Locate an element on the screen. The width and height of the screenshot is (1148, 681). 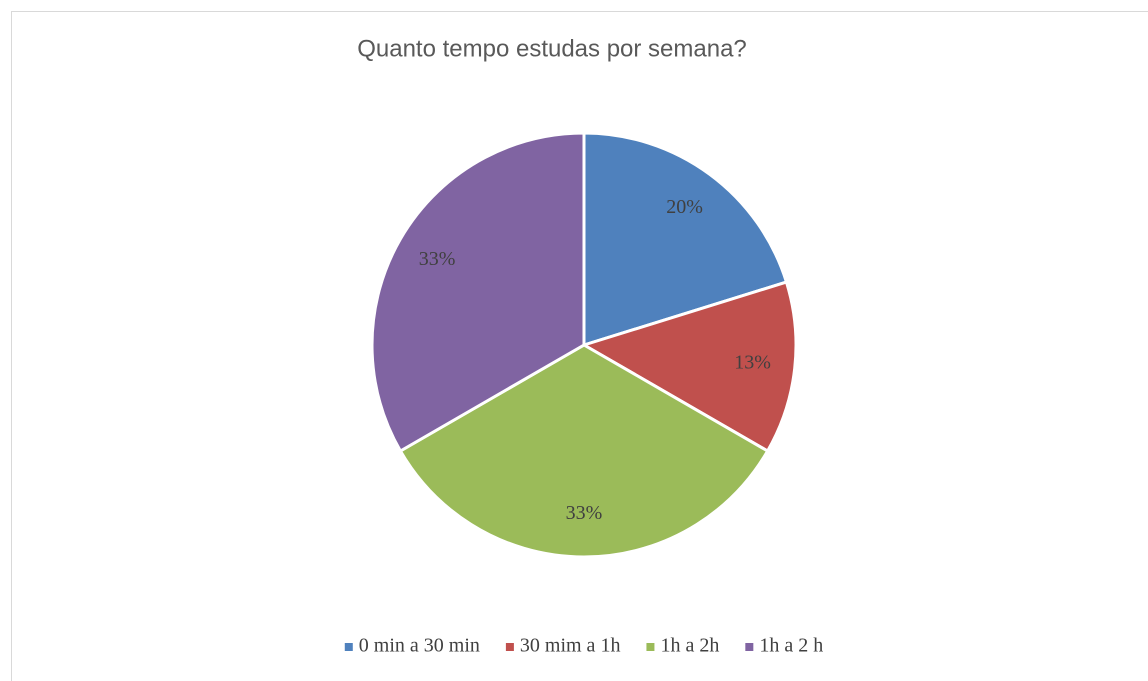
chart-title: Quanto tempo estudas por semana? is located at coordinates (552, 48).